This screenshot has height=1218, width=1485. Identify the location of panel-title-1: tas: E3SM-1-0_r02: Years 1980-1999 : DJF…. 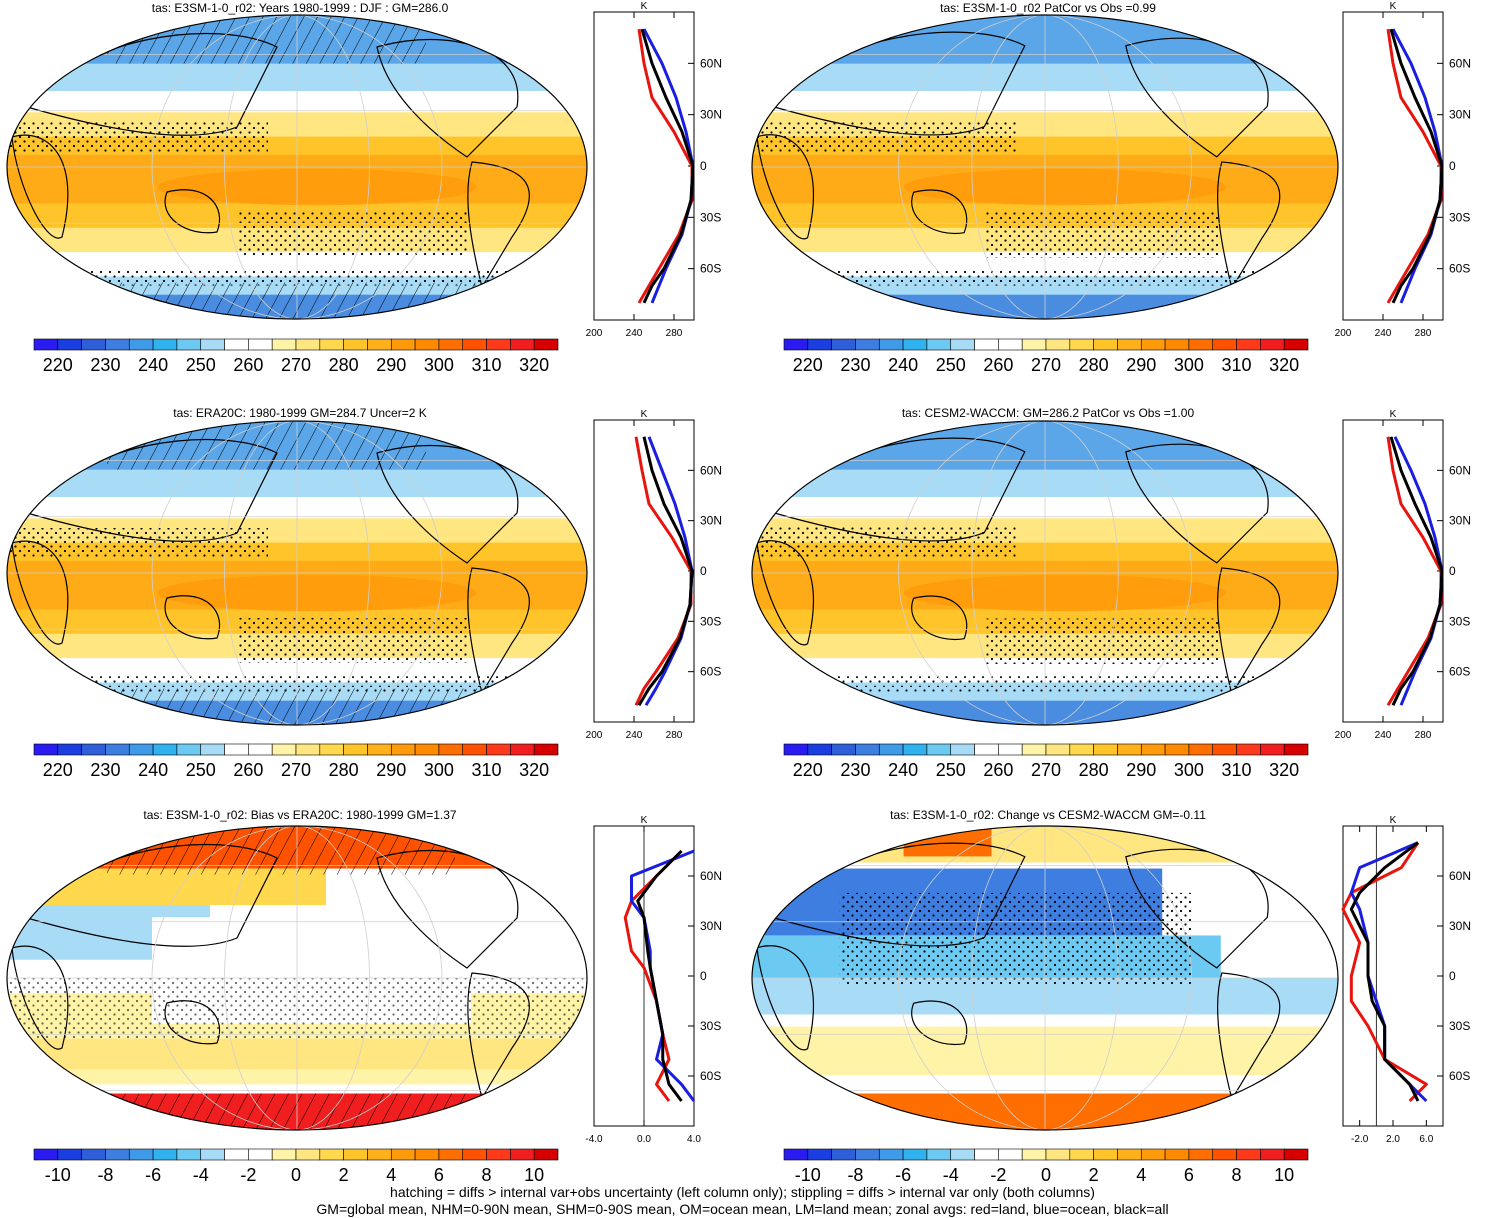
(300, 8).